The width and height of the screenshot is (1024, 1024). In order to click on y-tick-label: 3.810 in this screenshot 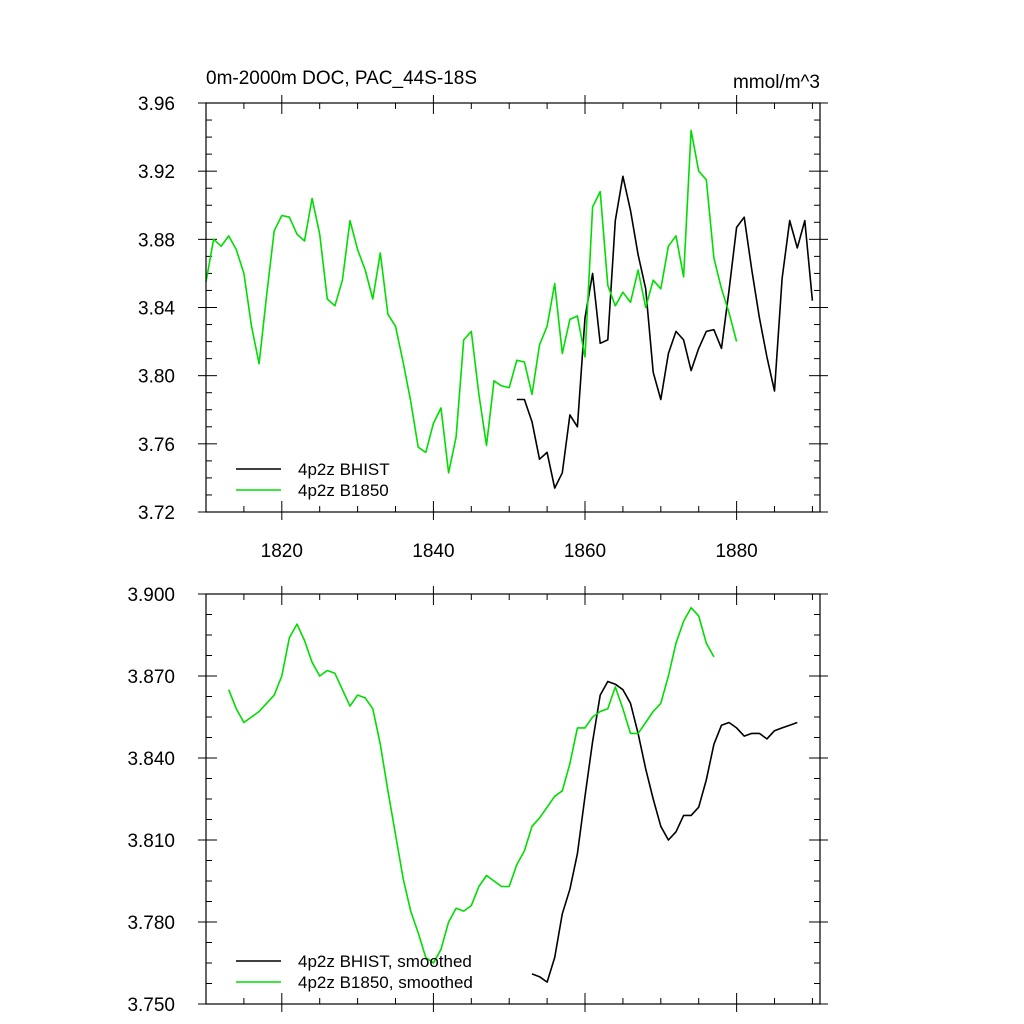, I will do `click(151, 841)`.